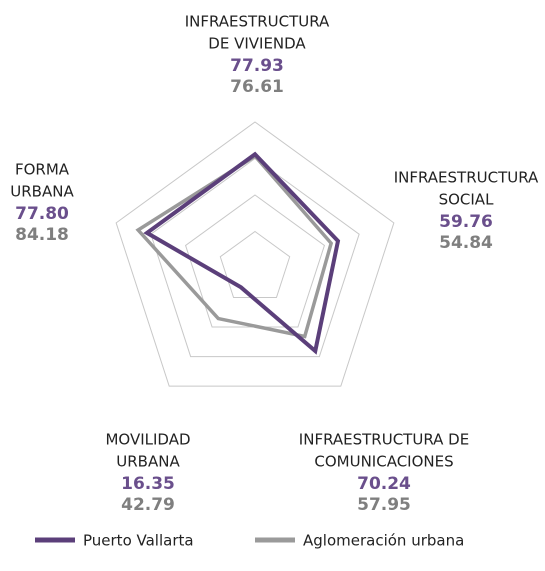 The height and width of the screenshot is (571, 545). I want to click on value-label: 84.18, so click(42, 235).